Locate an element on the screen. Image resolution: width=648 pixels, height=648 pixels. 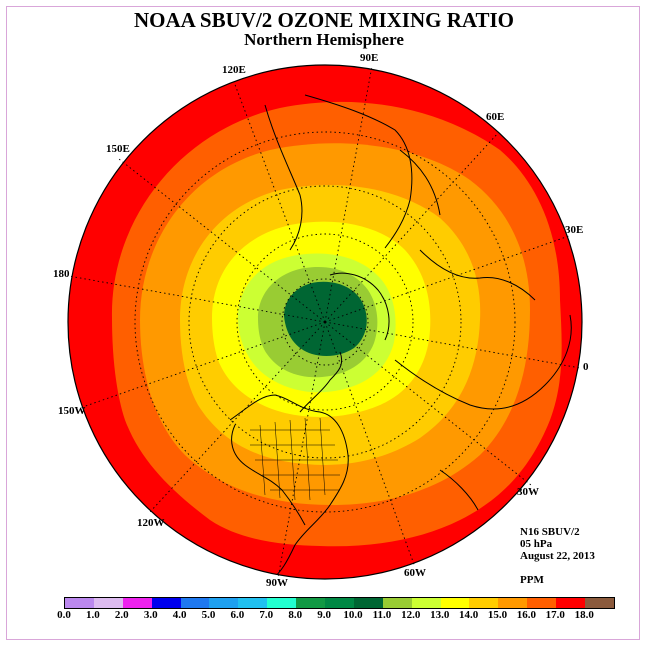
lon-label: 30E is located at coordinates (574, 230).